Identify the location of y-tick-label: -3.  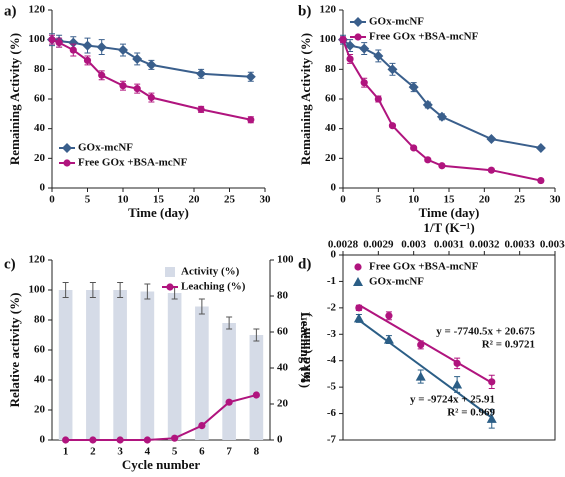
(332, 334).